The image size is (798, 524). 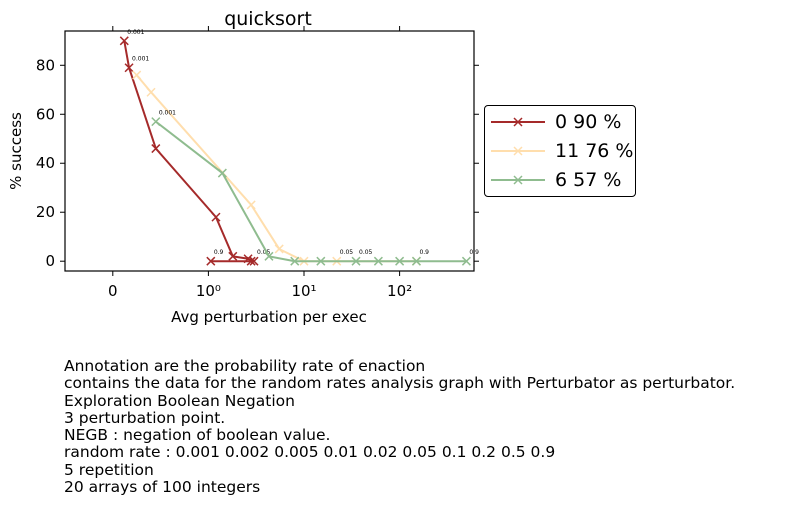 I want to click on x-tick-label: 0, so click(x=113, y=291).